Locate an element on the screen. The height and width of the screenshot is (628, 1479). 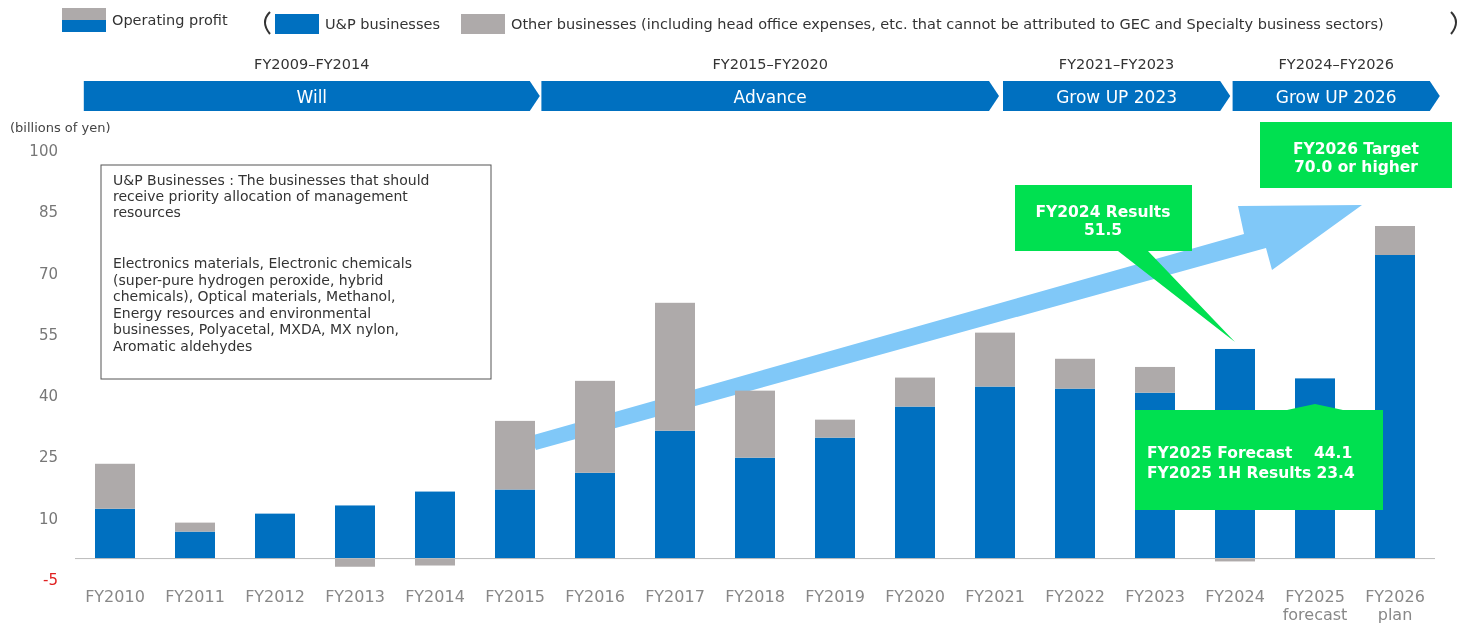
text: FY2009–FY2014 is located at coordinates (312, 64).